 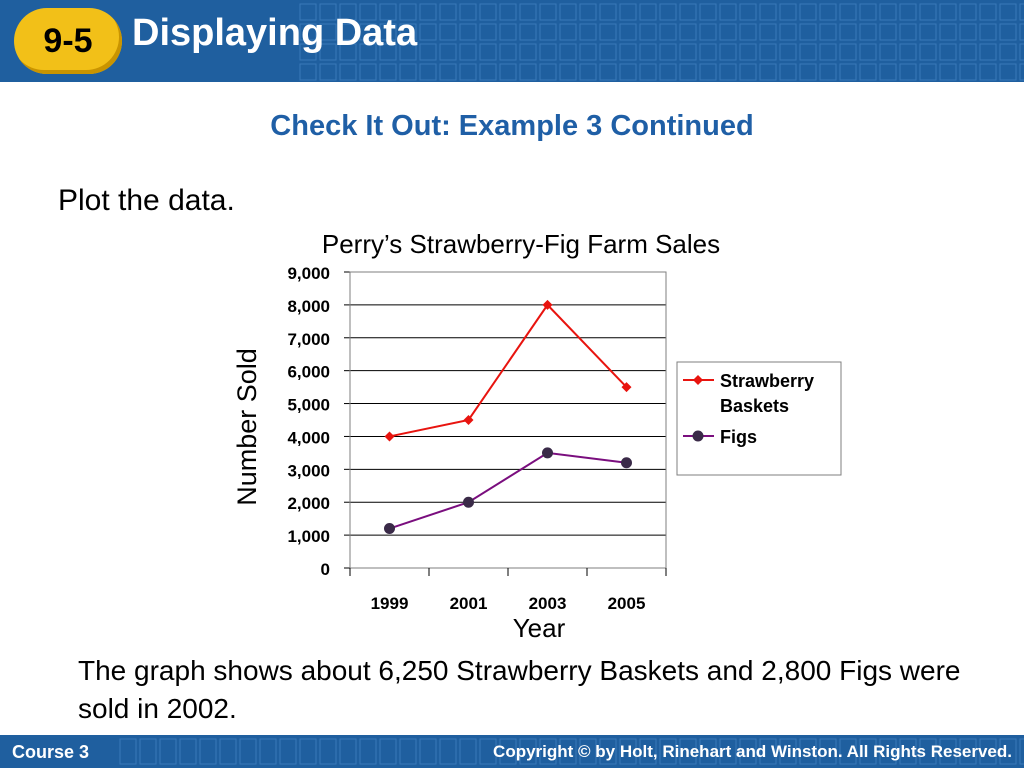 I want to click on legend-label: Figs, so click(x=738, y=437).